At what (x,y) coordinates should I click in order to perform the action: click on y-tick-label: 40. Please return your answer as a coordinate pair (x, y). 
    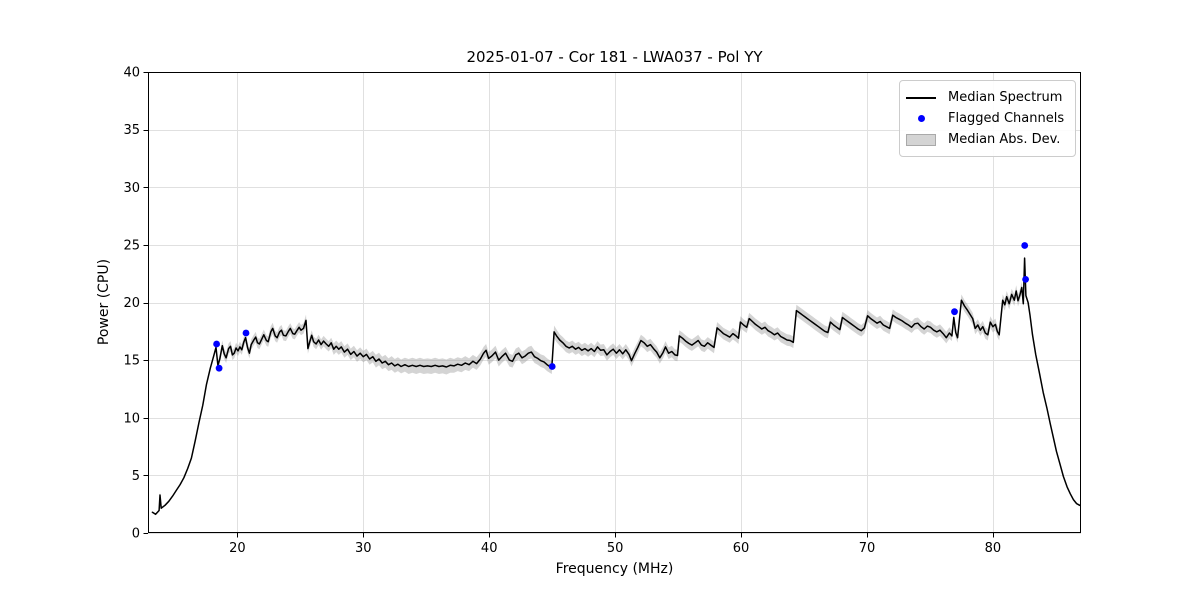
    Looking at the image, I should click on (131, 73).